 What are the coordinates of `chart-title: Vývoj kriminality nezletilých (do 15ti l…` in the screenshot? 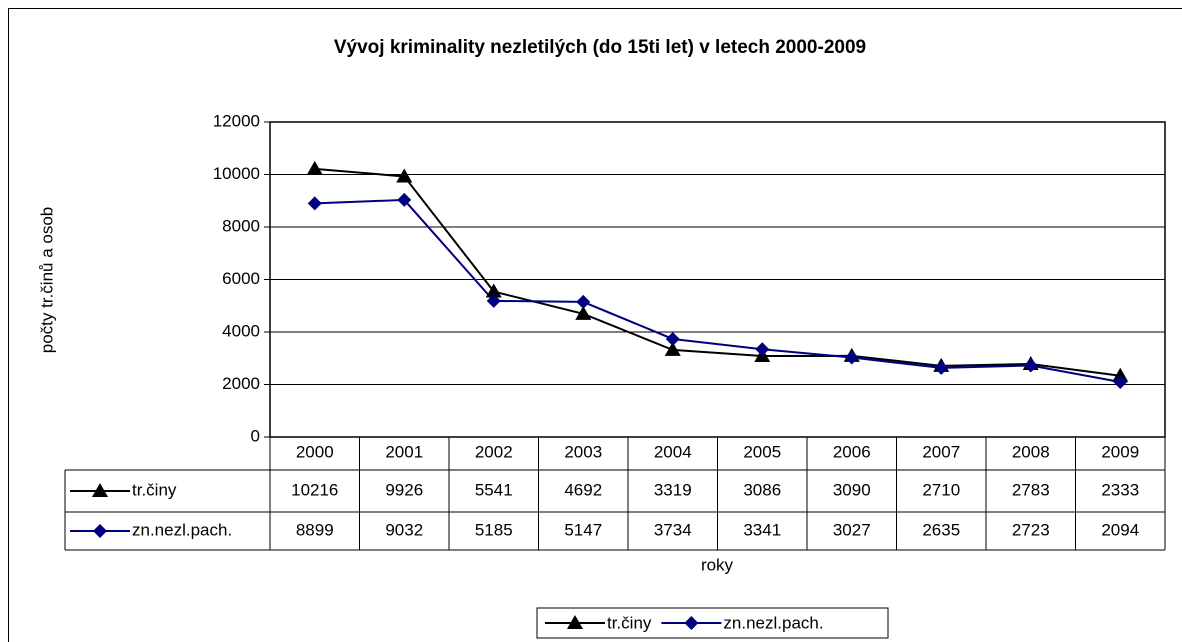 It's located at (600, 47).